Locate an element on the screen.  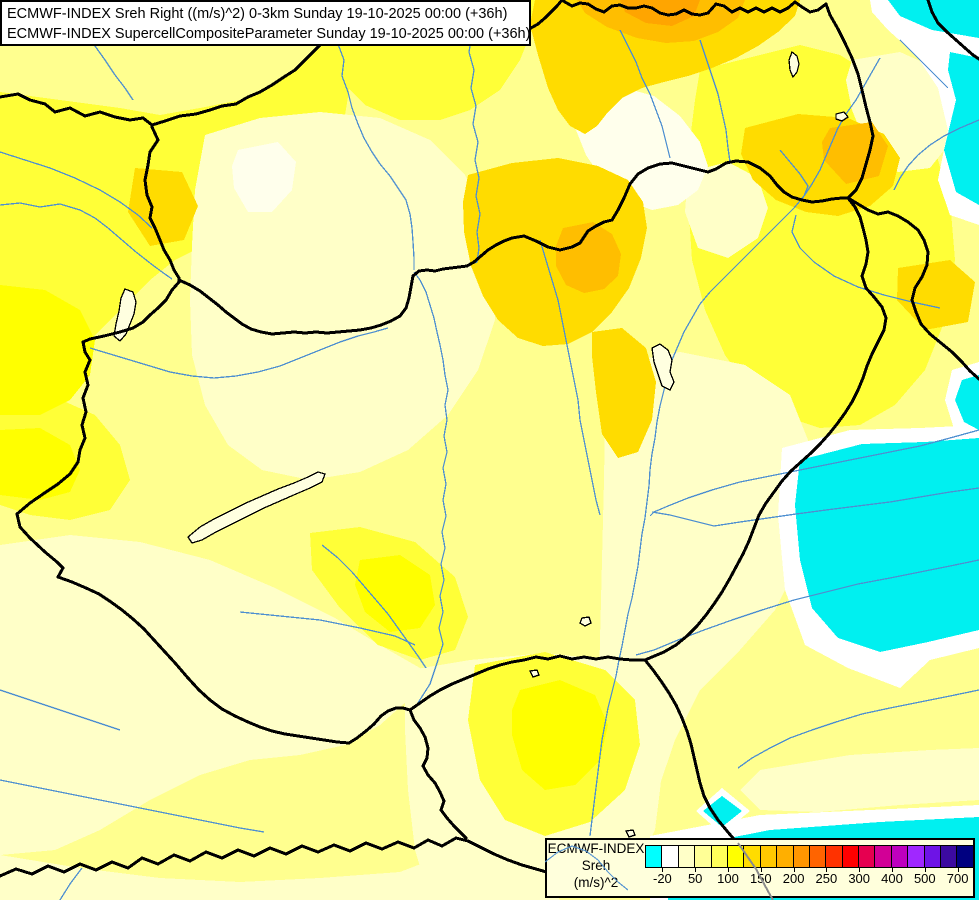
legend-tick-label: 200 is located at coordinates (793, 878).